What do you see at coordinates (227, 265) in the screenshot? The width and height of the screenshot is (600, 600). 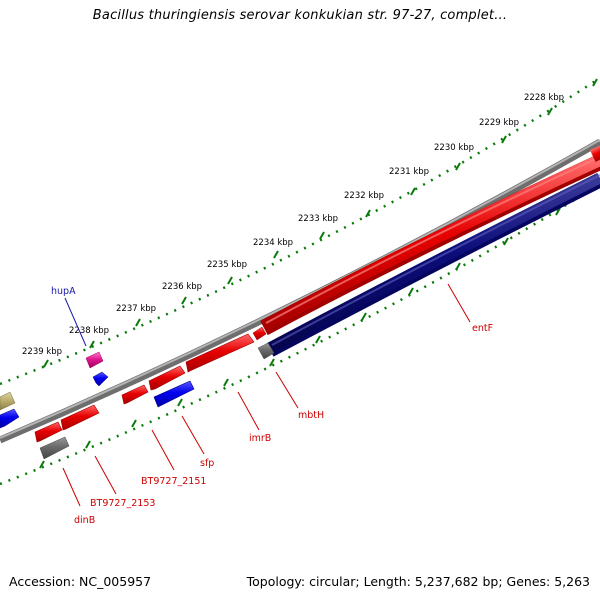 I see `kbp-label-2235: 2235 kbp` at bounding box center [227, 265].